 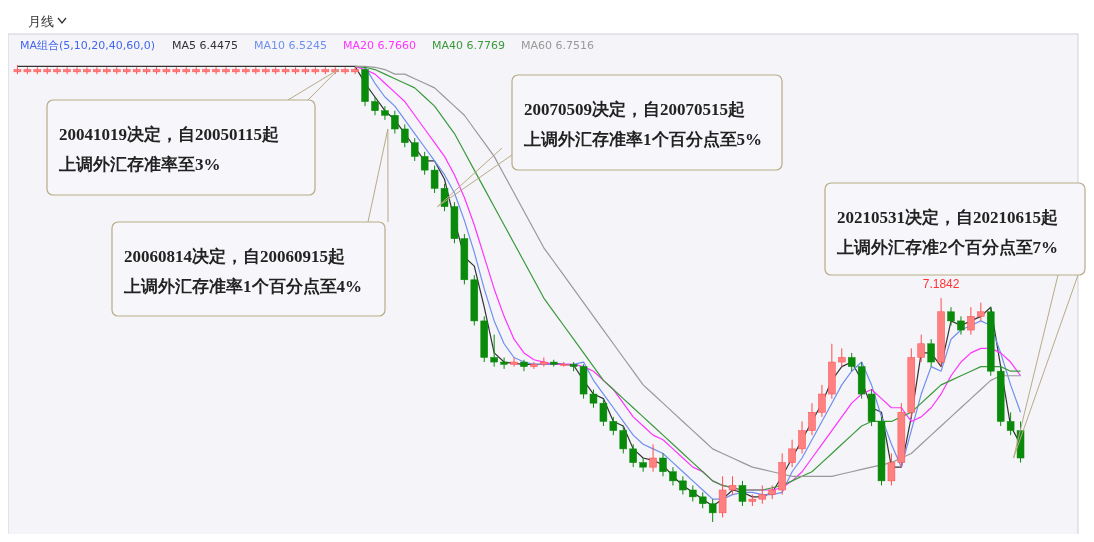 What do you see at coordinates (41, 21) in the screenshot?
I see `chart-subtitle: 月线` at bounding box center [41, 21].